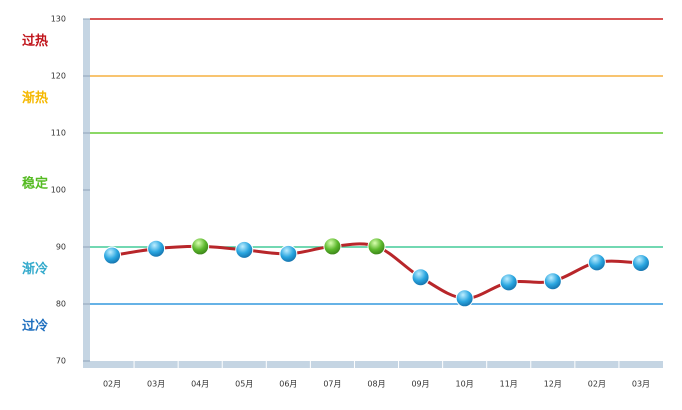 The image size is (682, 410). What do you see at coordinates (332, 384) in the screenshot?
I see `x-tick-label: 07月` at bounding box center [332, 384].